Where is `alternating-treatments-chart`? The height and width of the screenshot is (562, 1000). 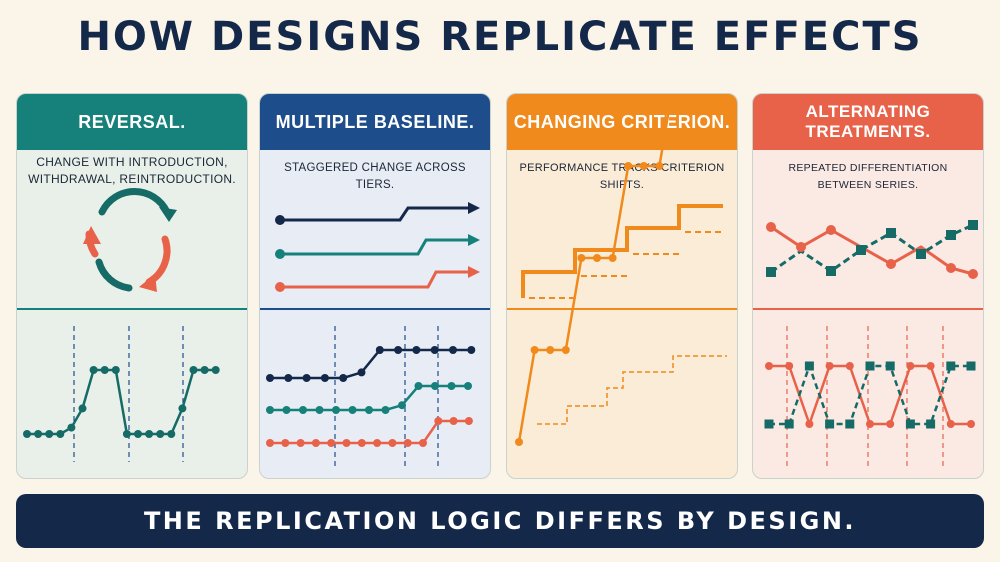
alternating-treatments-chart is located at coordinates (870, 396).